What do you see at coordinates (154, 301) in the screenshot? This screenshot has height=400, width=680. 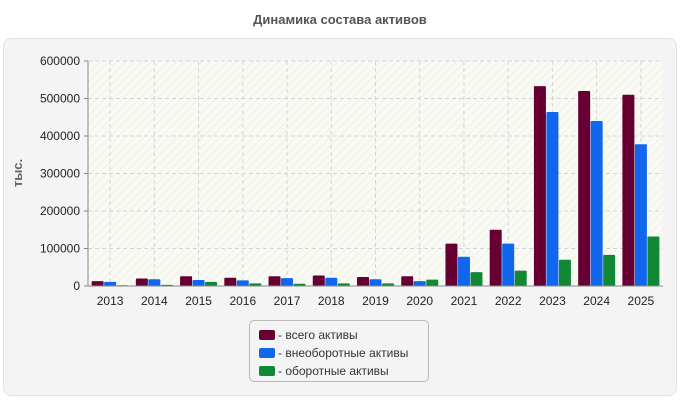 I see `x-tick-label: 2014` at bounding box center [154, 301].